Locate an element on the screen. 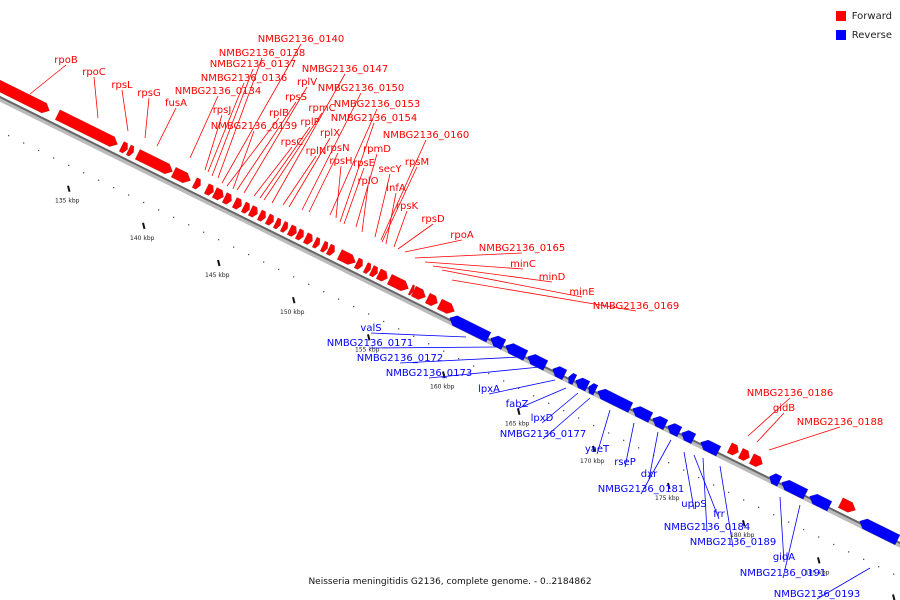 The image size is (900, 600). legend-reverse: Reverse is located at coordinates (863, 35).